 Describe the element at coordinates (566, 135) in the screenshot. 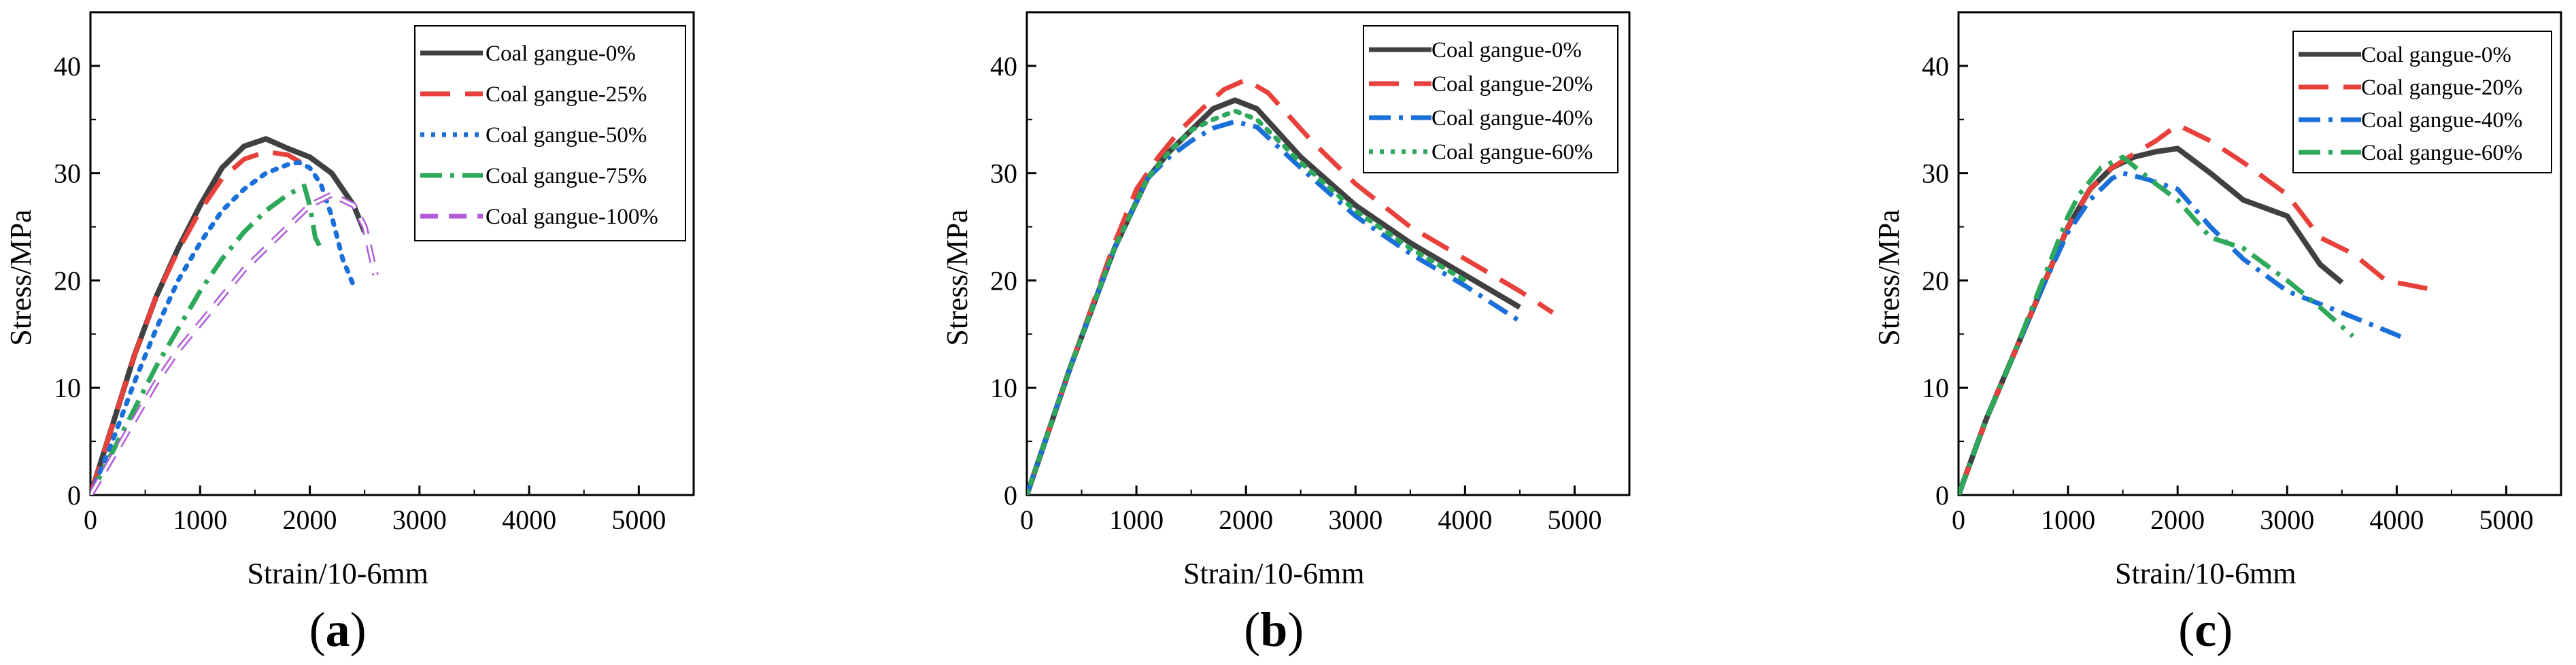

I see `legend-entry: Coal gangue-50%` at that location.